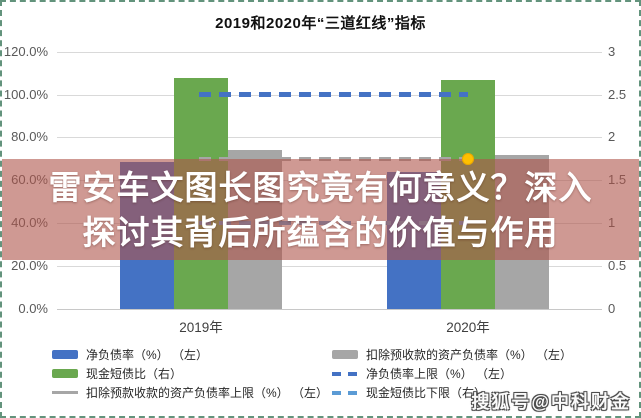 The width and height of the screenshot is (641, 418). I want to click on legend-marker-cash-short-debt-floor-line, so click(345, 392).